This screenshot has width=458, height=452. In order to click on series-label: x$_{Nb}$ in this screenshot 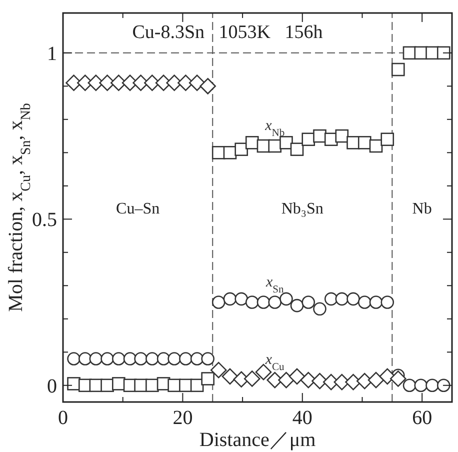, I will do `click(274, 128)`.